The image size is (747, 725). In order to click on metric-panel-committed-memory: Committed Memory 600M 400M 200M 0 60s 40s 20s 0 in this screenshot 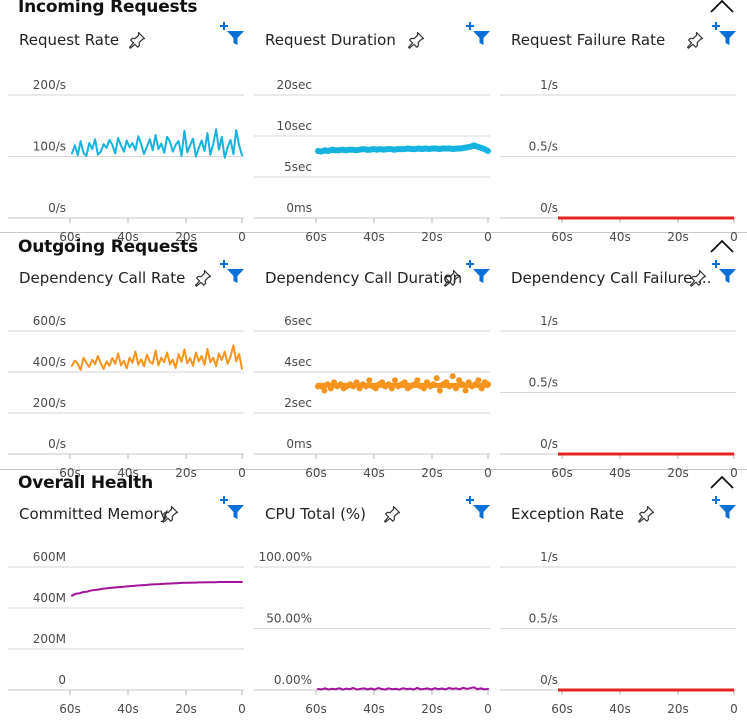, I will do `click(123, 610)`.